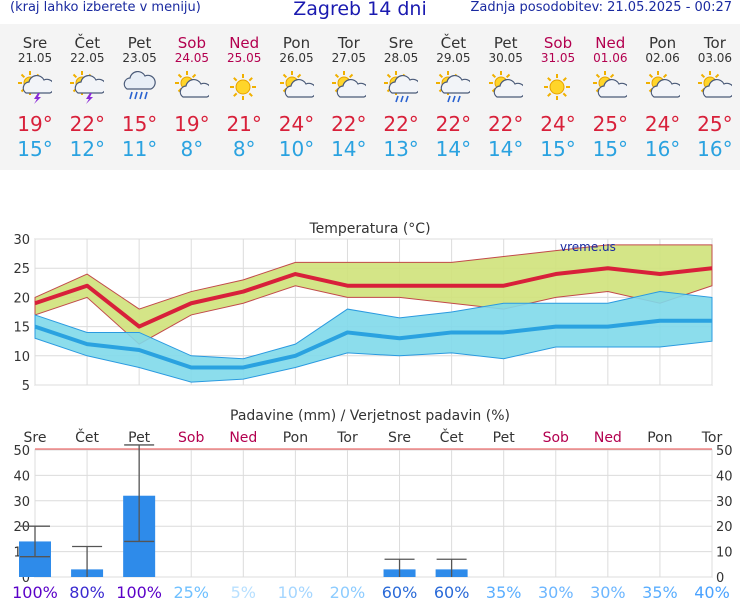  I want to click on day-date: 22.05, so click(87, 58).